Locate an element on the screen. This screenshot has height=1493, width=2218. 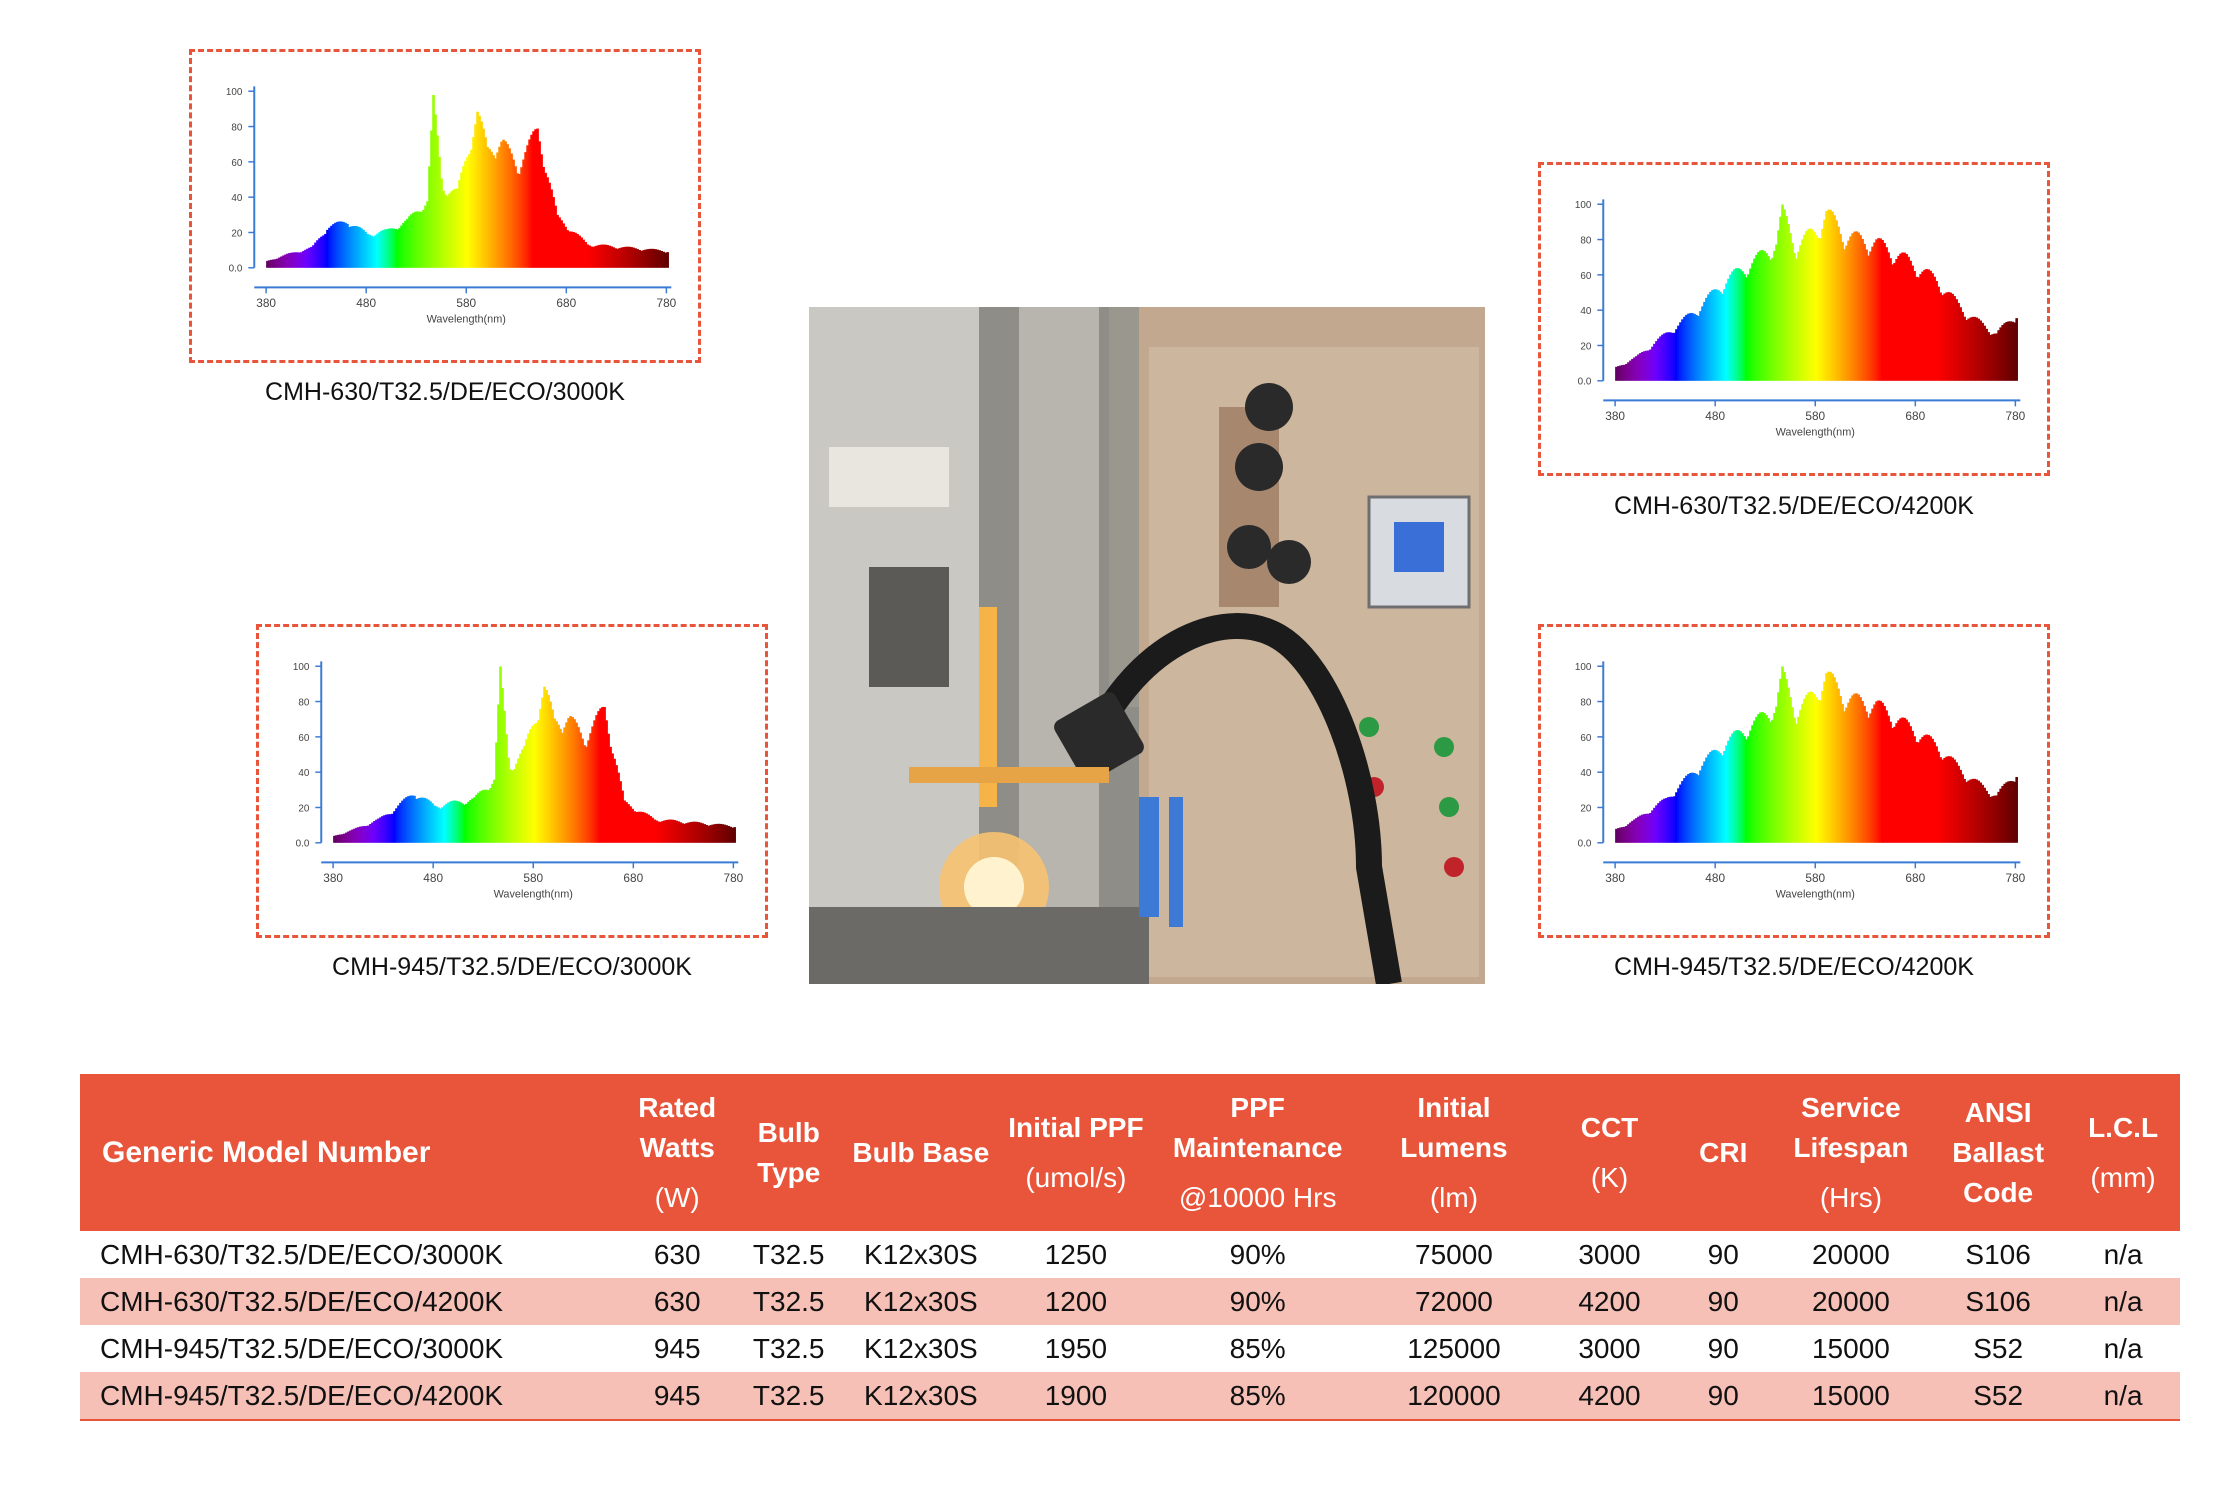
table-cell: 90% is located at coordinates (1257, 1301).